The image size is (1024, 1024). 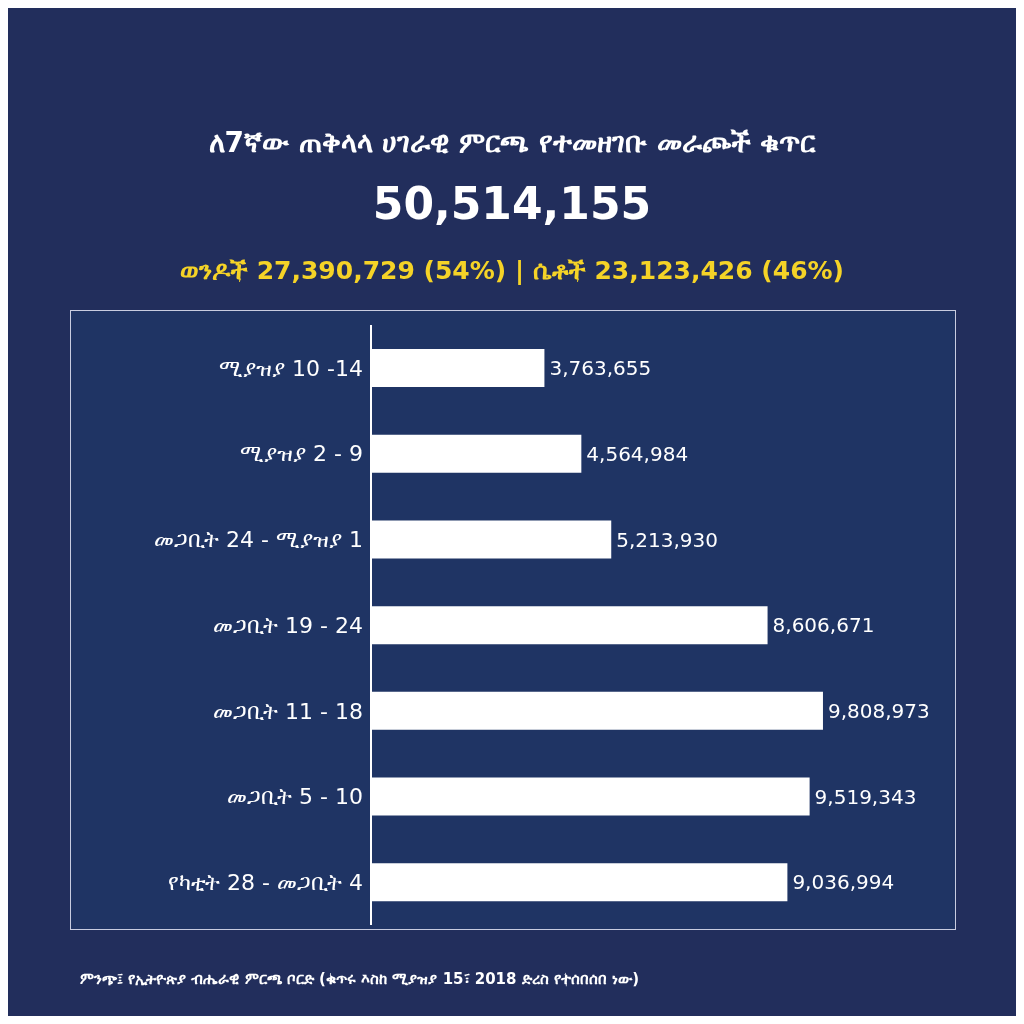 I want to click on data-label: 9,519,343, so click(x=865, y=796).